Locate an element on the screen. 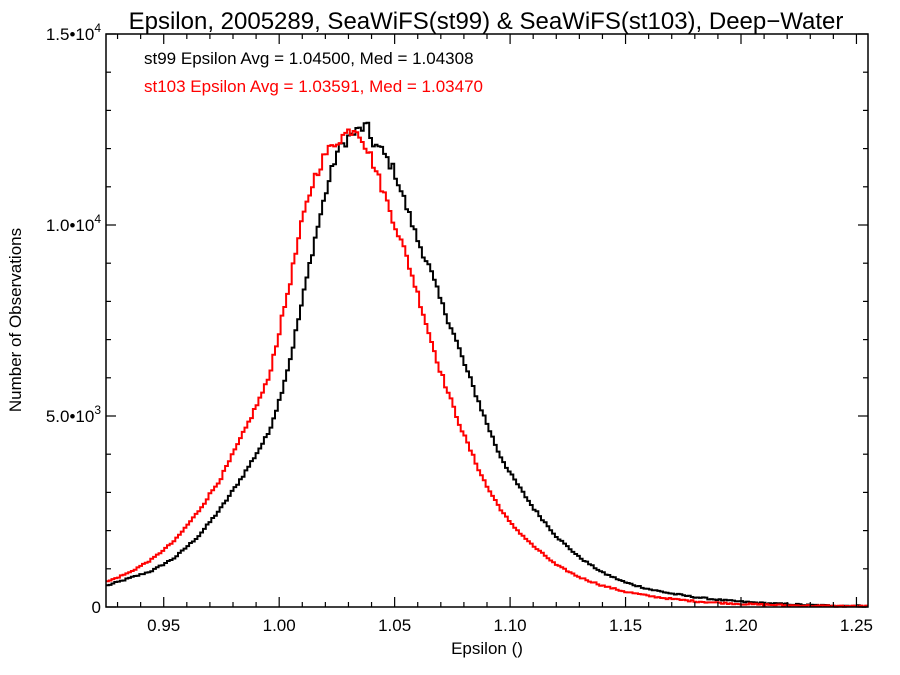  x-tick-label: 1.10 is located at coordinates (510, 625).